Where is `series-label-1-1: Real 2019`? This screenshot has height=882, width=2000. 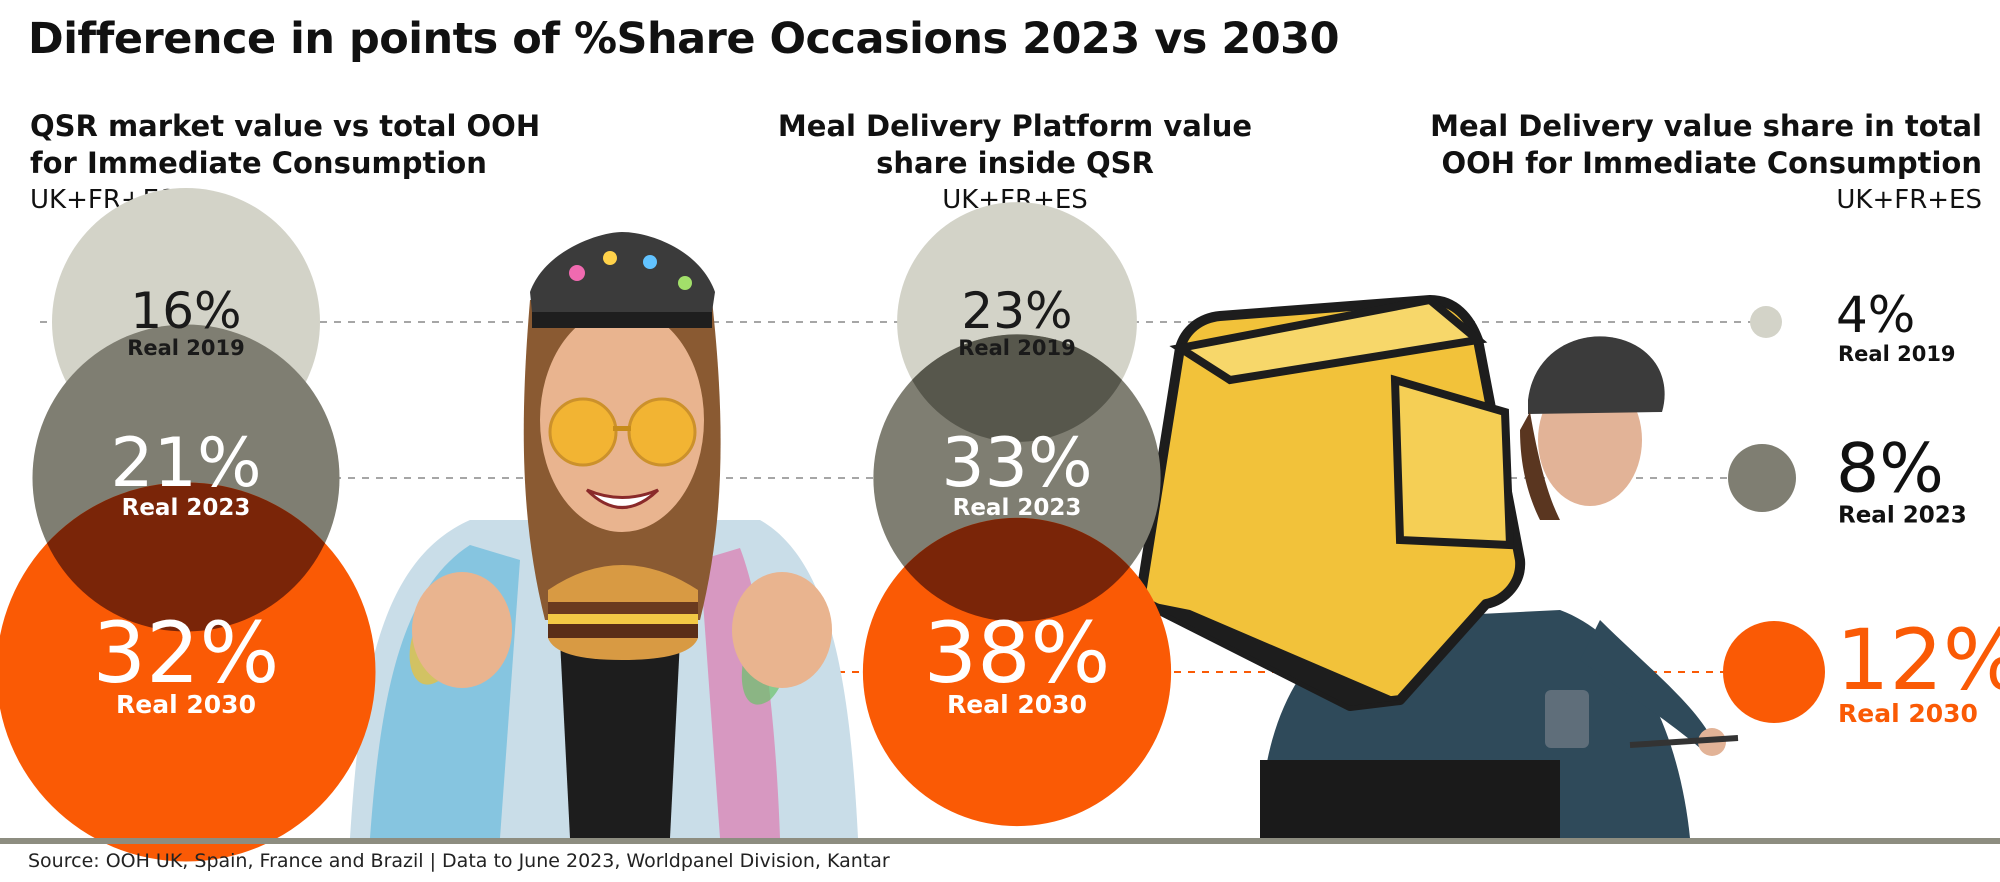 series-label-1-1: Real 2019 is located at coordinates (186, 348).